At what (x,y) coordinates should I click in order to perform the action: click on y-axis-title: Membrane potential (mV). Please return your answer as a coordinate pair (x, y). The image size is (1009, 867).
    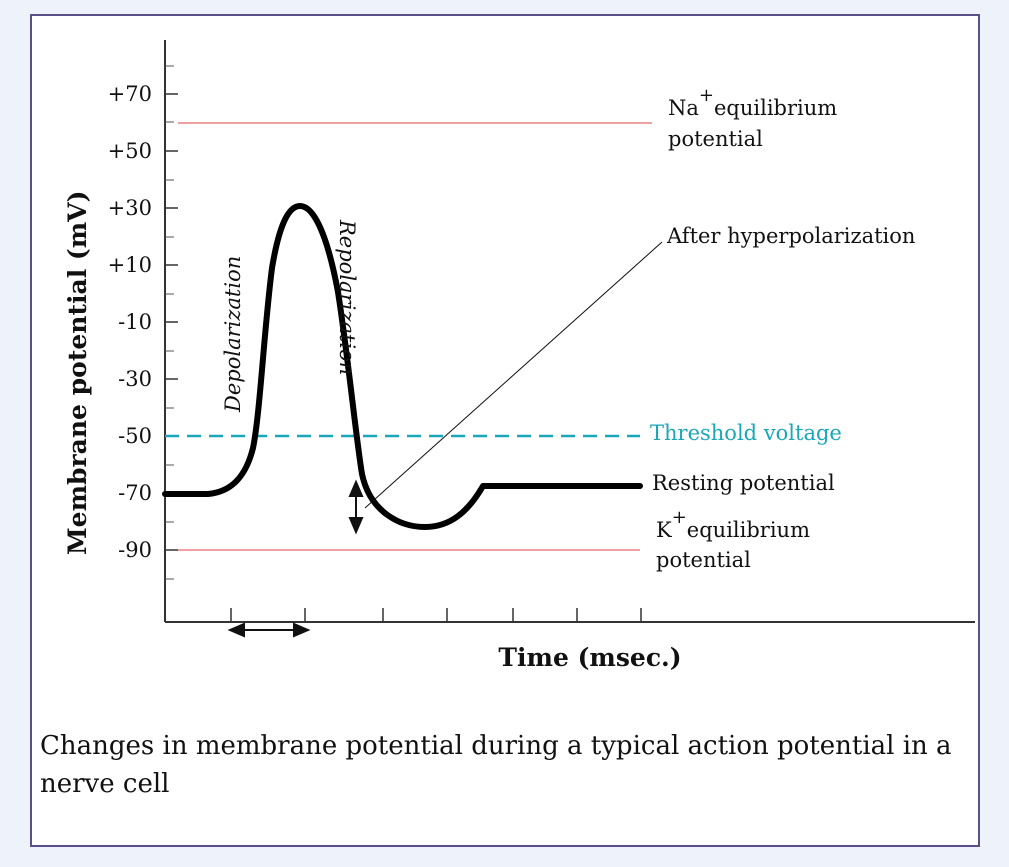
    Looking at the image, I should click on (77, 373).